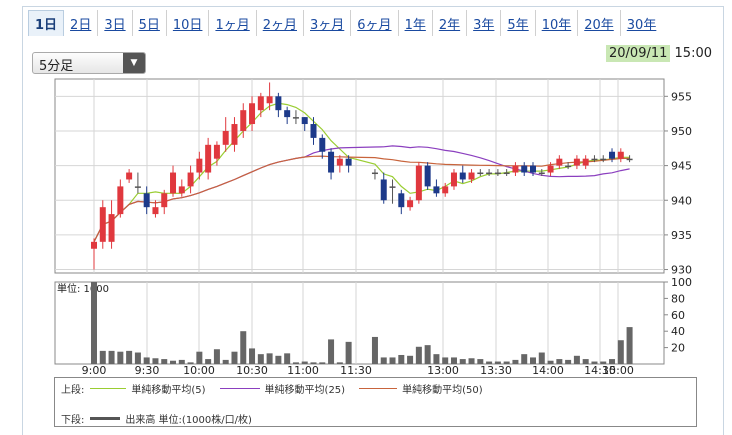  Describe the element at coordinates (641, 25) in the screenshot. I see `tab-15: 30年` at that location.